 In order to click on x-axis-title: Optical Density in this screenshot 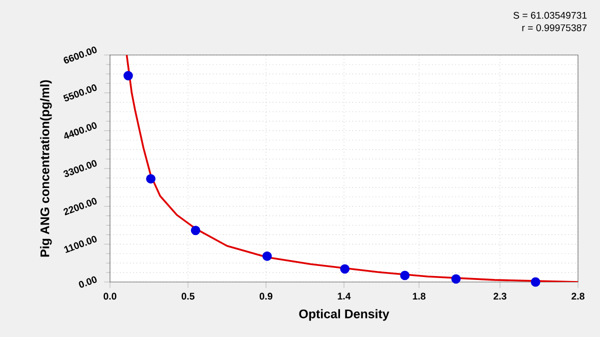, I will do `click(344, 315)`.